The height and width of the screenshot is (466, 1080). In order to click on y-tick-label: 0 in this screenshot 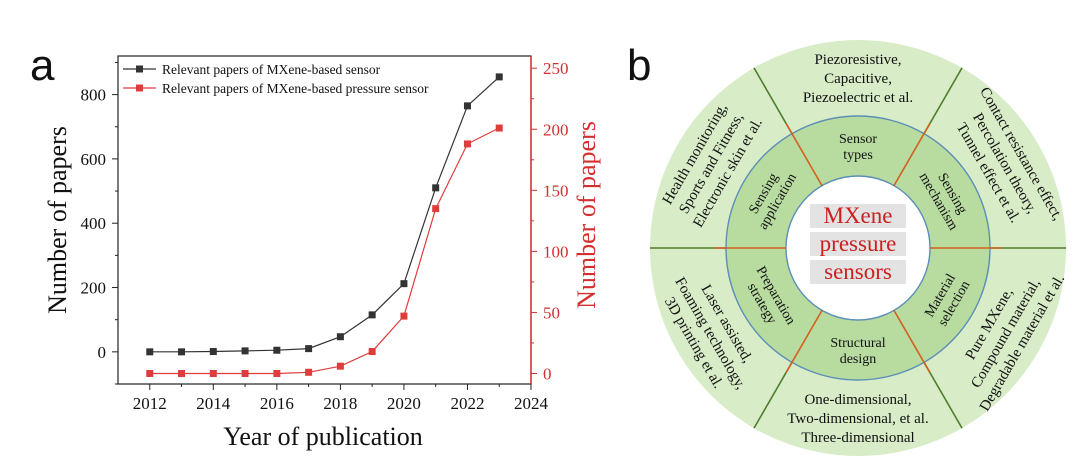, I will do `click(102, 352)`.